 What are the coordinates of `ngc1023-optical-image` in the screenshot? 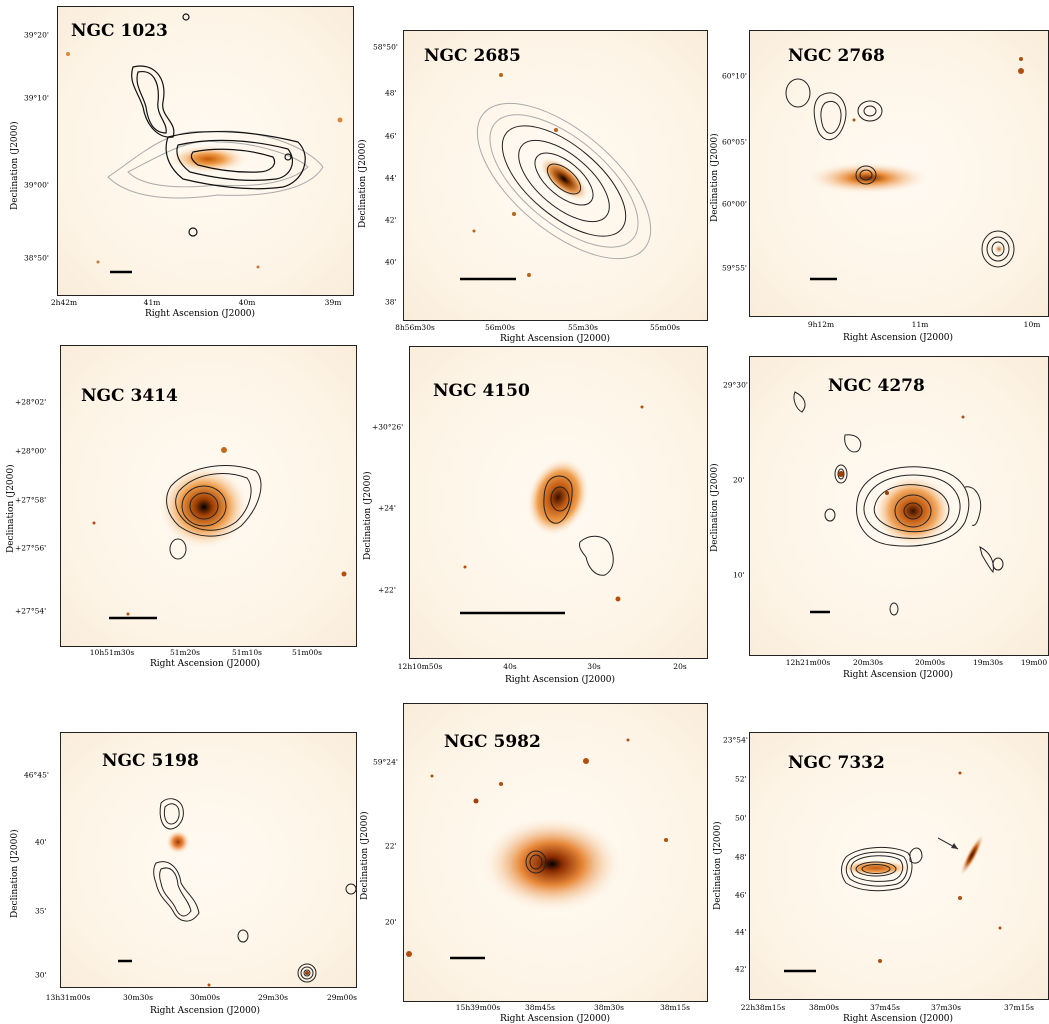 It's located at (204, 143).